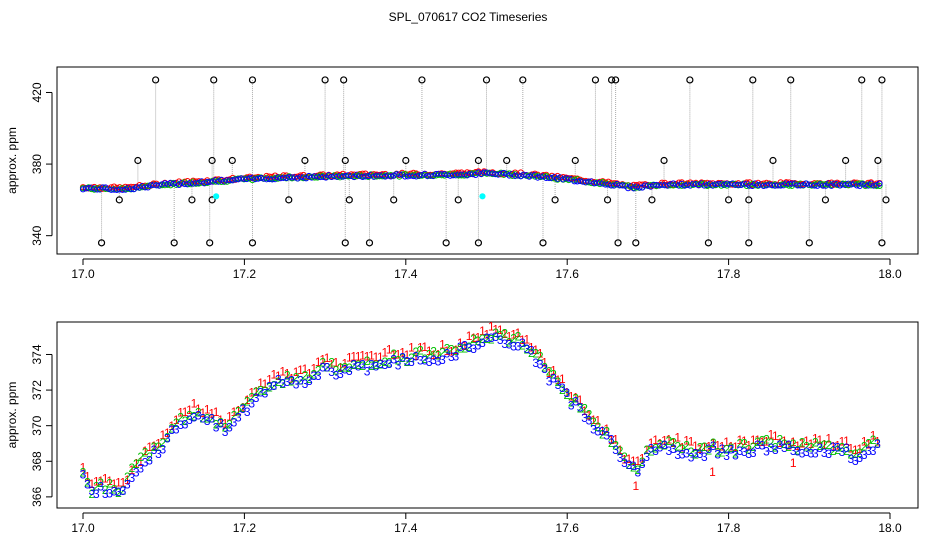 The image size is (936, 540). Describe the element at coordinates (12, 160) in the screenshot. I see `panel-top-y-axis-label: approx. ppm` at that location.